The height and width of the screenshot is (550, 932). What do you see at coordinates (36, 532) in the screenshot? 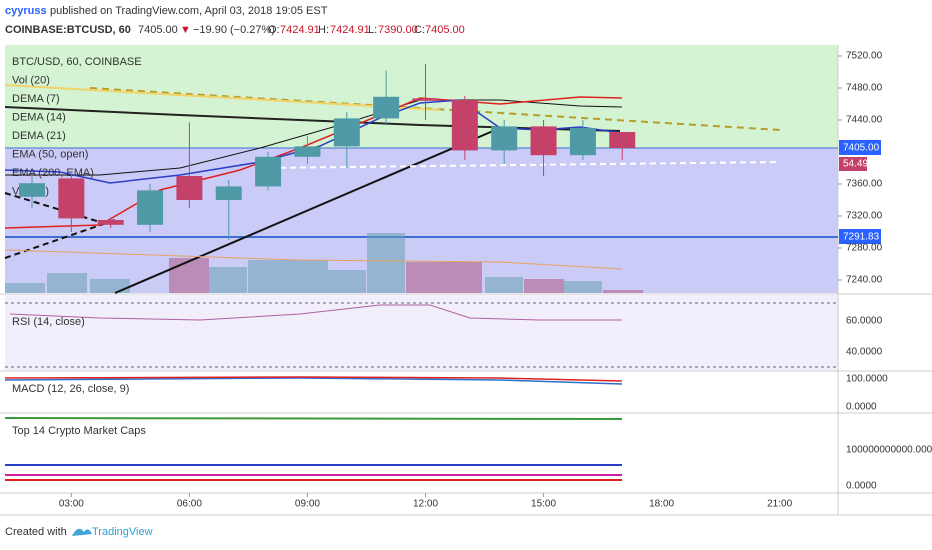
I see `footer-text: Created with` at bounding box center [36, 532].